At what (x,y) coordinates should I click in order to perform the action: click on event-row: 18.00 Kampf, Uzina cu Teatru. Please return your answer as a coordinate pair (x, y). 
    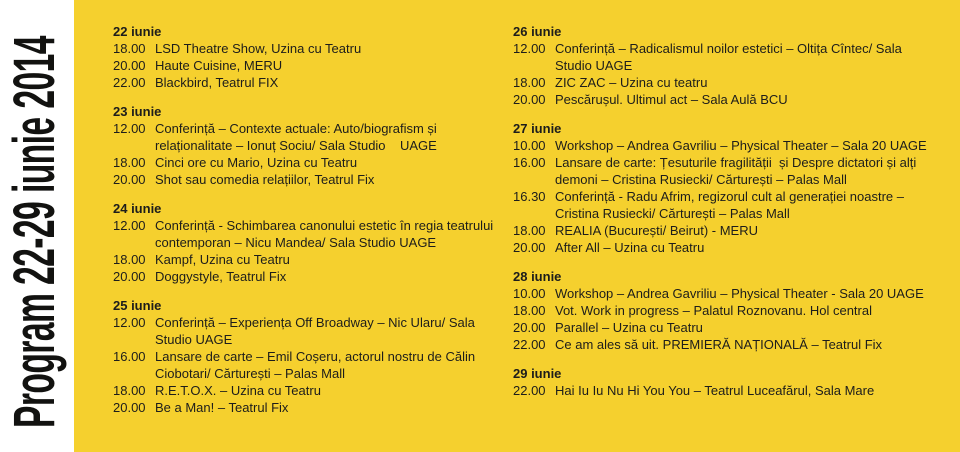
    Looking at the image, I should click on (308, 259).